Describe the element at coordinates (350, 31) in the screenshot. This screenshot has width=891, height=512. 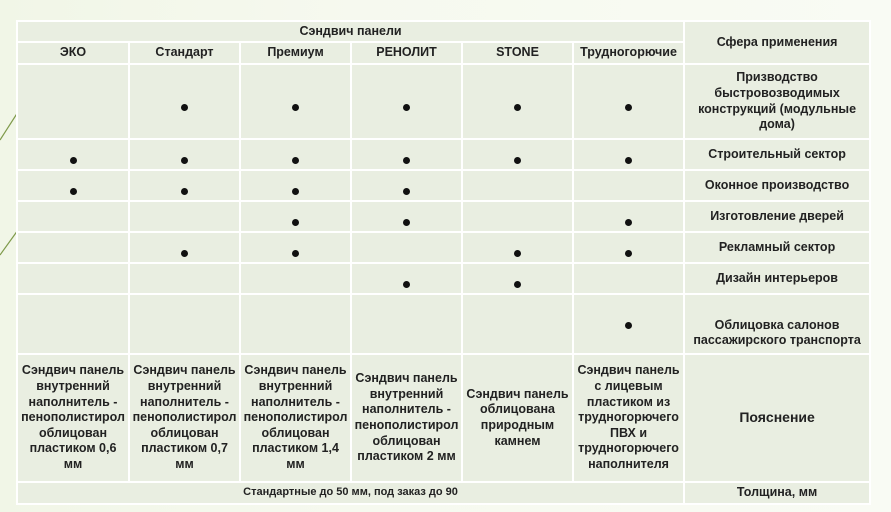
I see `group-header: Сэндвич панели` at that location.